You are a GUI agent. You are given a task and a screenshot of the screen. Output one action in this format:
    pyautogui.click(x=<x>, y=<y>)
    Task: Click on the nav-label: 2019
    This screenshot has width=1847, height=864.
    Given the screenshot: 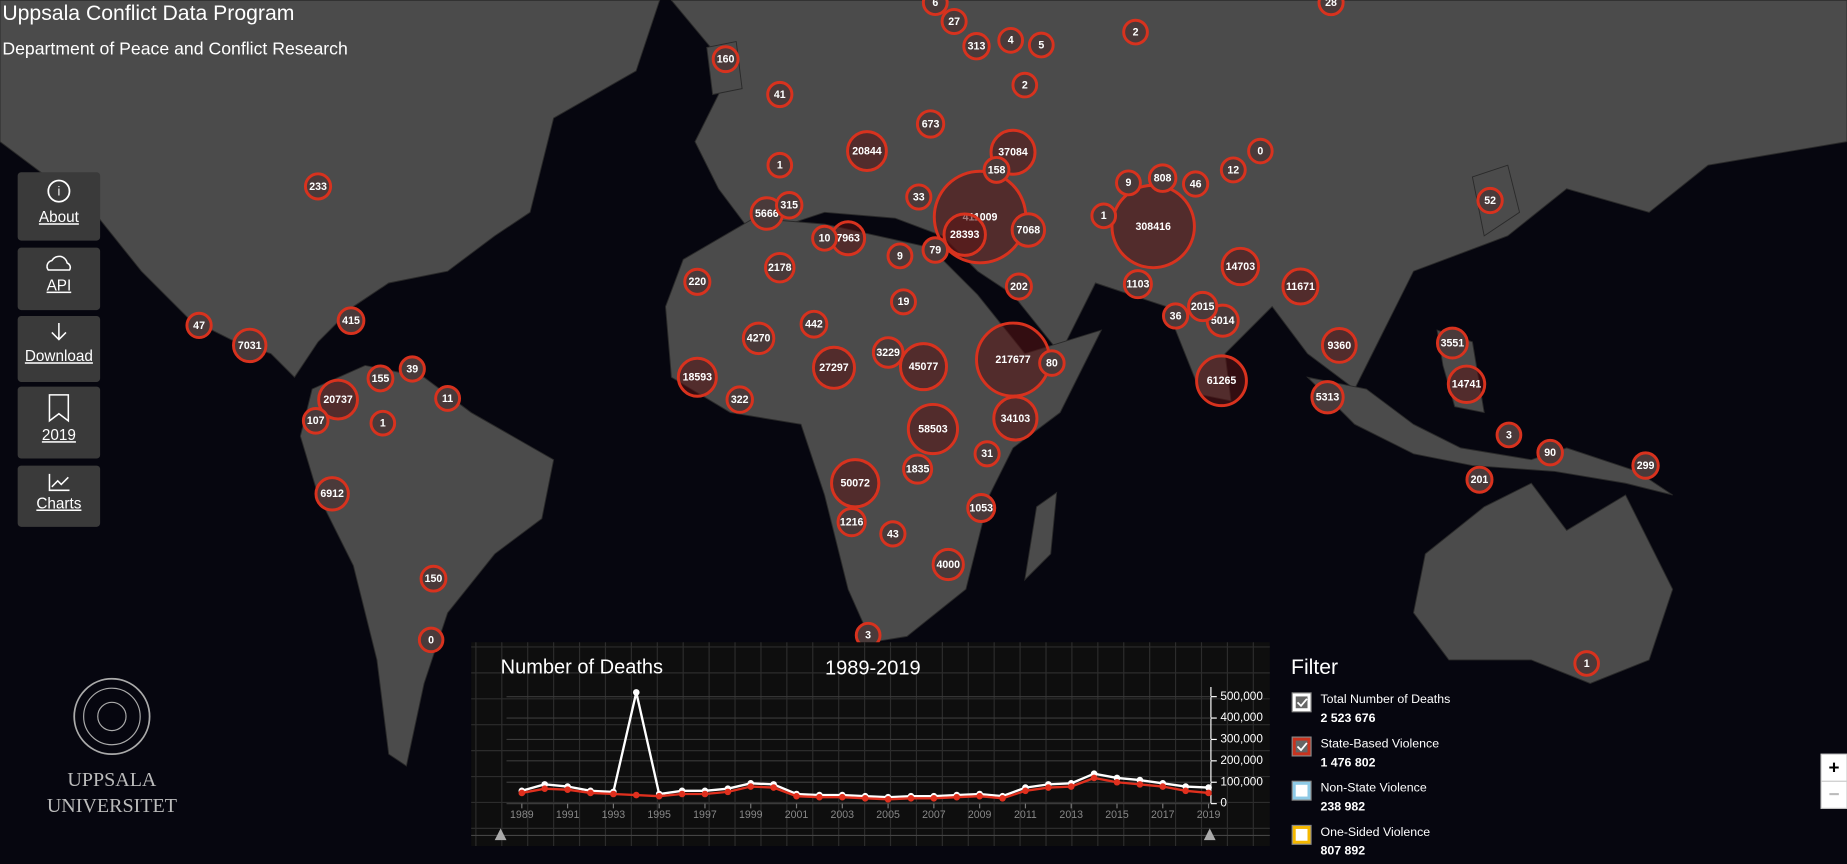 What is the action you would take?
    pyautogui.click(x=59, y=435)
    